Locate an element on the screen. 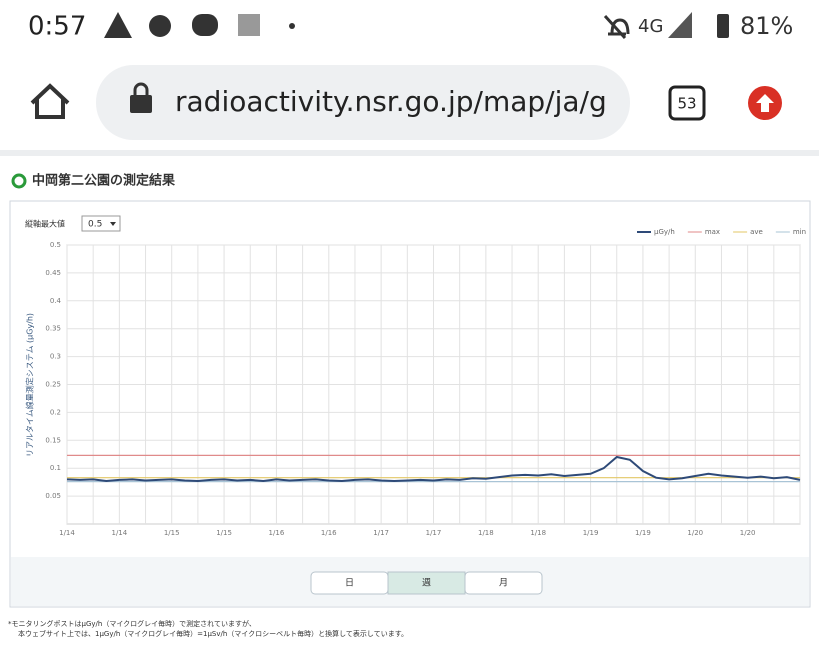 The height and width of the screenshot is (652, 819). period-button is located at coordinates (503, 583).